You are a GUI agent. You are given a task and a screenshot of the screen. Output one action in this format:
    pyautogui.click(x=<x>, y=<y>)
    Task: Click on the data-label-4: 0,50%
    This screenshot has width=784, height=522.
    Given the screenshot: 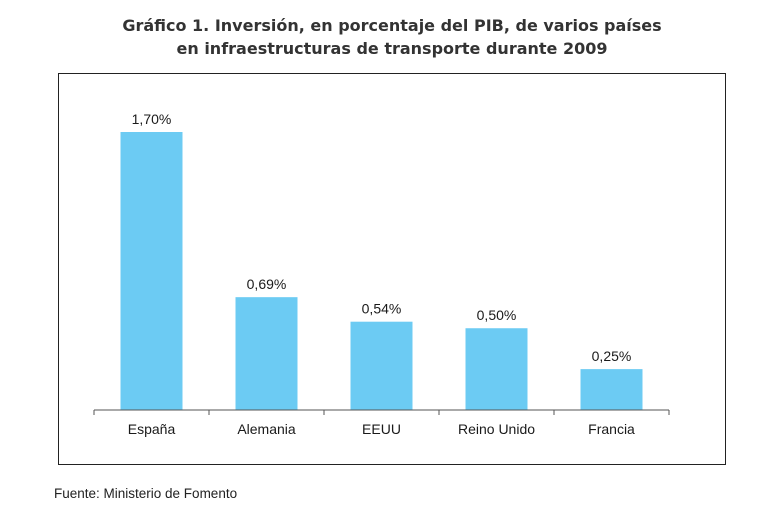 What is the action you would take?
    pyautogui.click(x=497, y=315)
    